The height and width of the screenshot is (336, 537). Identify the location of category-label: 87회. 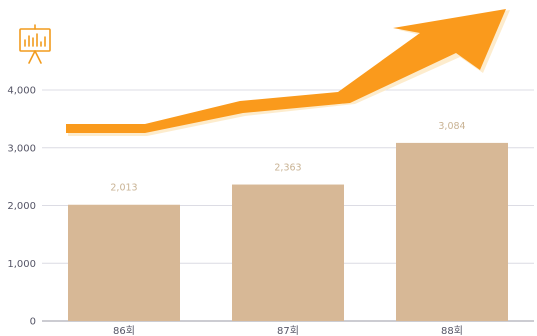
(288, 330).